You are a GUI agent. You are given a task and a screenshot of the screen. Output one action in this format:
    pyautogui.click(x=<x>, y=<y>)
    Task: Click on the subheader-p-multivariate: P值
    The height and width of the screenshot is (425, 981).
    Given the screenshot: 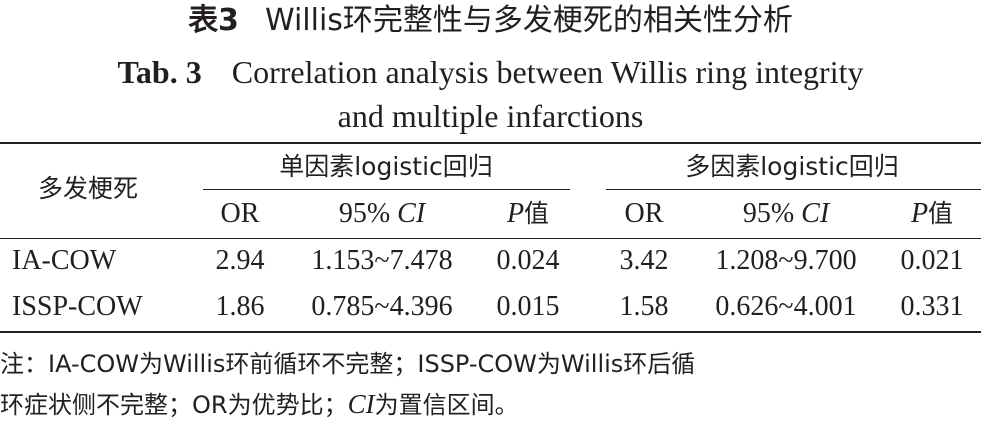 What is the action you would take?
    pyautogui.click(x=932, y=214)
    